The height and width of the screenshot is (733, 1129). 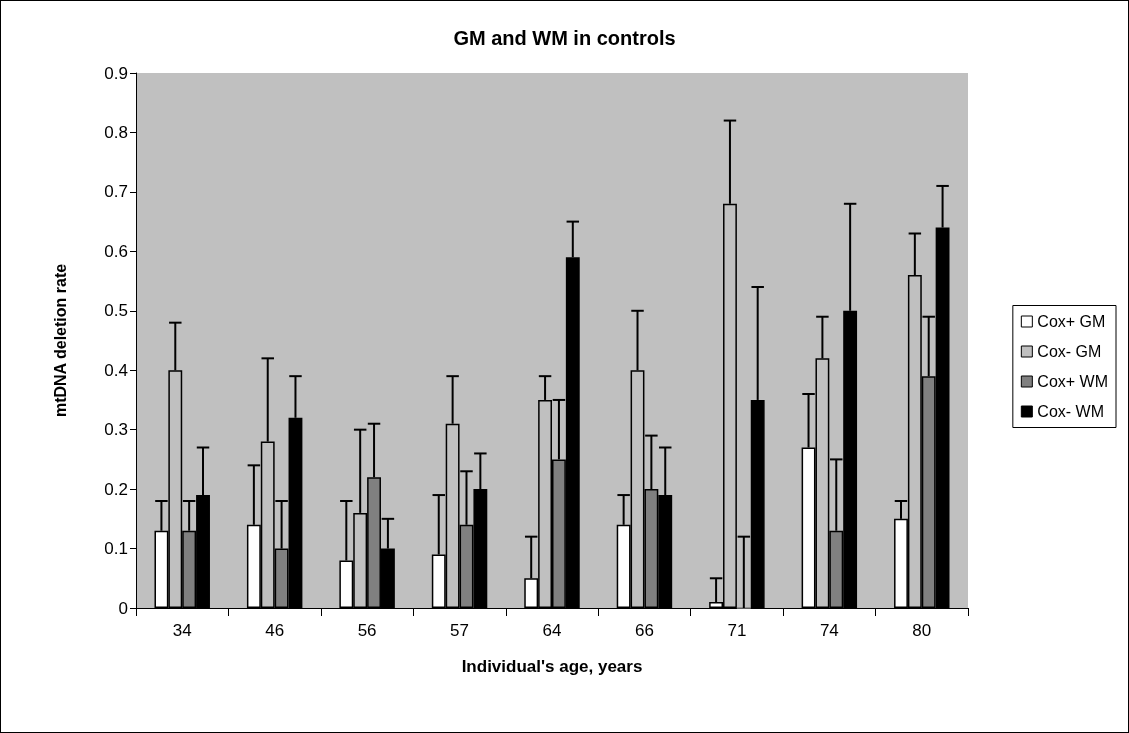 What do you see at coordinates (275, 630) in the screenshot?
I see `x-tick-label: 46` at bounding box center [275, 630].